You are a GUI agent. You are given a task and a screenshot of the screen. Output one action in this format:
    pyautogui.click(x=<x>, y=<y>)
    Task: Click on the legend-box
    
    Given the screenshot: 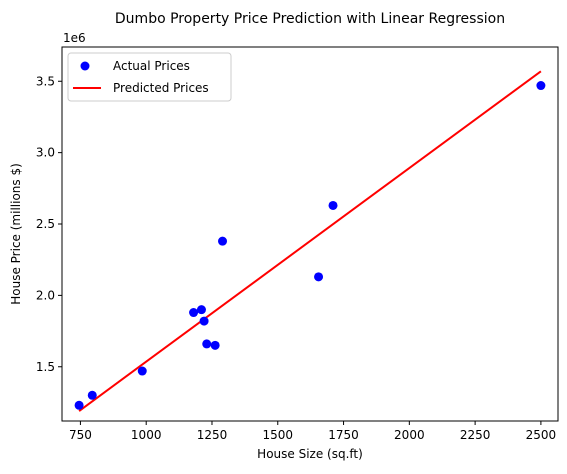 What is the action you would take?
    pyautogui.click(x=149, y=77)
    